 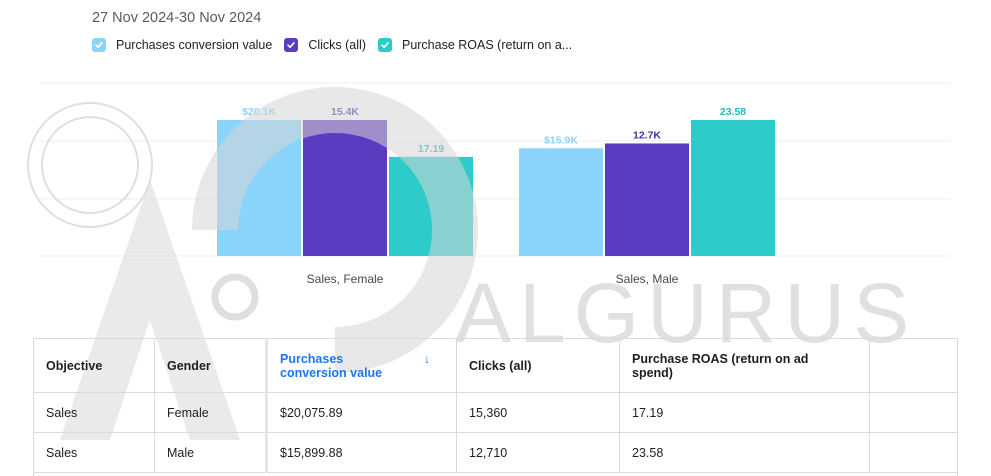 What do you see at coordinates (647, 279) in the screenshot?
I see `category-label: Sales, Male` at bounding box center [647, 279].